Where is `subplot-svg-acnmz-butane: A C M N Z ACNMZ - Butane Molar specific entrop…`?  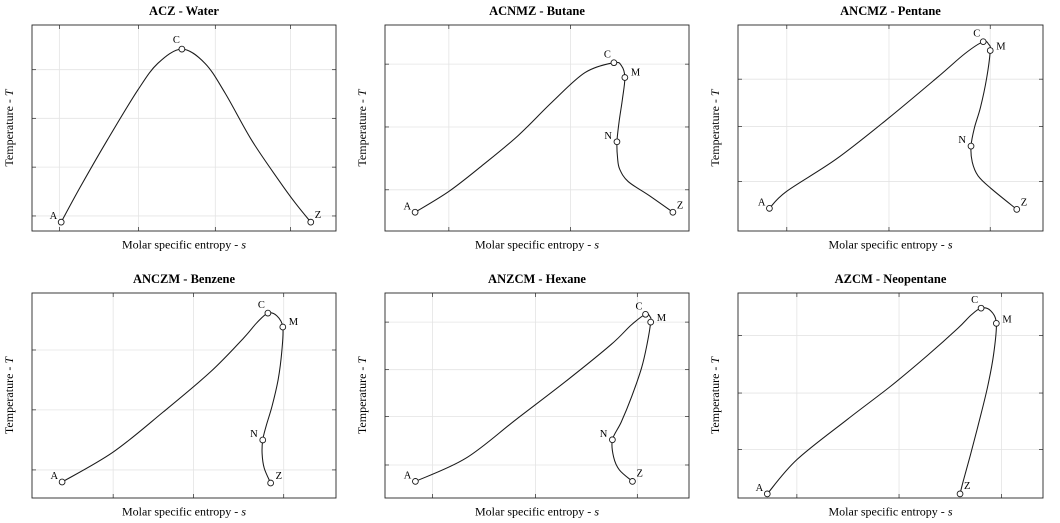 subplot-svg-acnmz-butane: A C M N Z ACNMZ - Butane Molar specific entrop… is located at coordinates (522, 128).